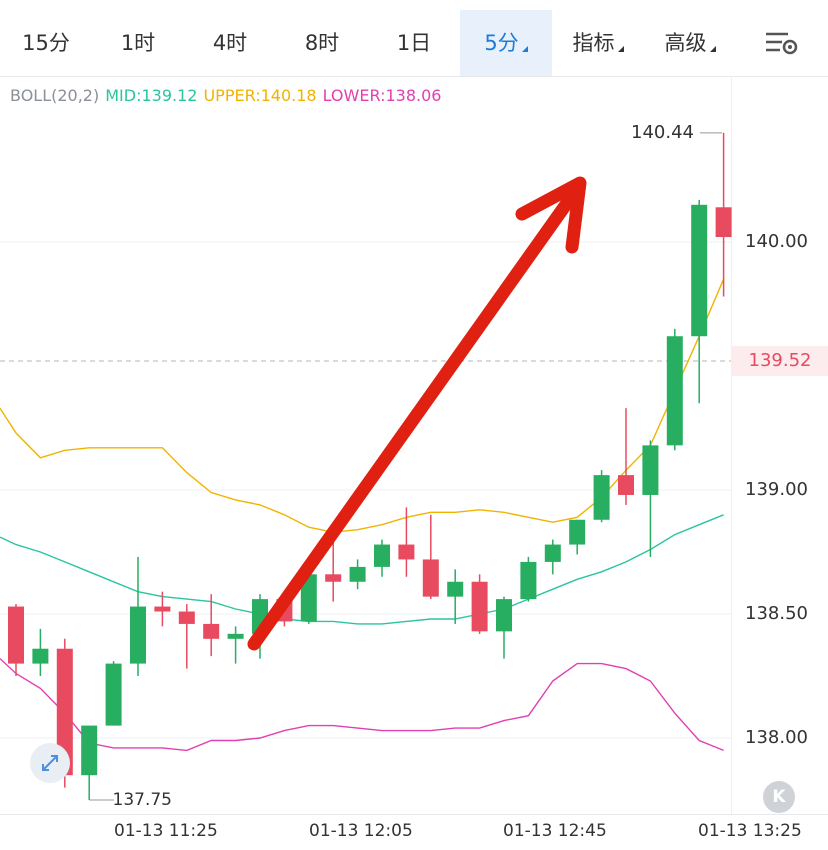  What do you see at coordinates (414, 814) in the screenshot?
I see `x-axis-line` at bounding box center [414, 814].